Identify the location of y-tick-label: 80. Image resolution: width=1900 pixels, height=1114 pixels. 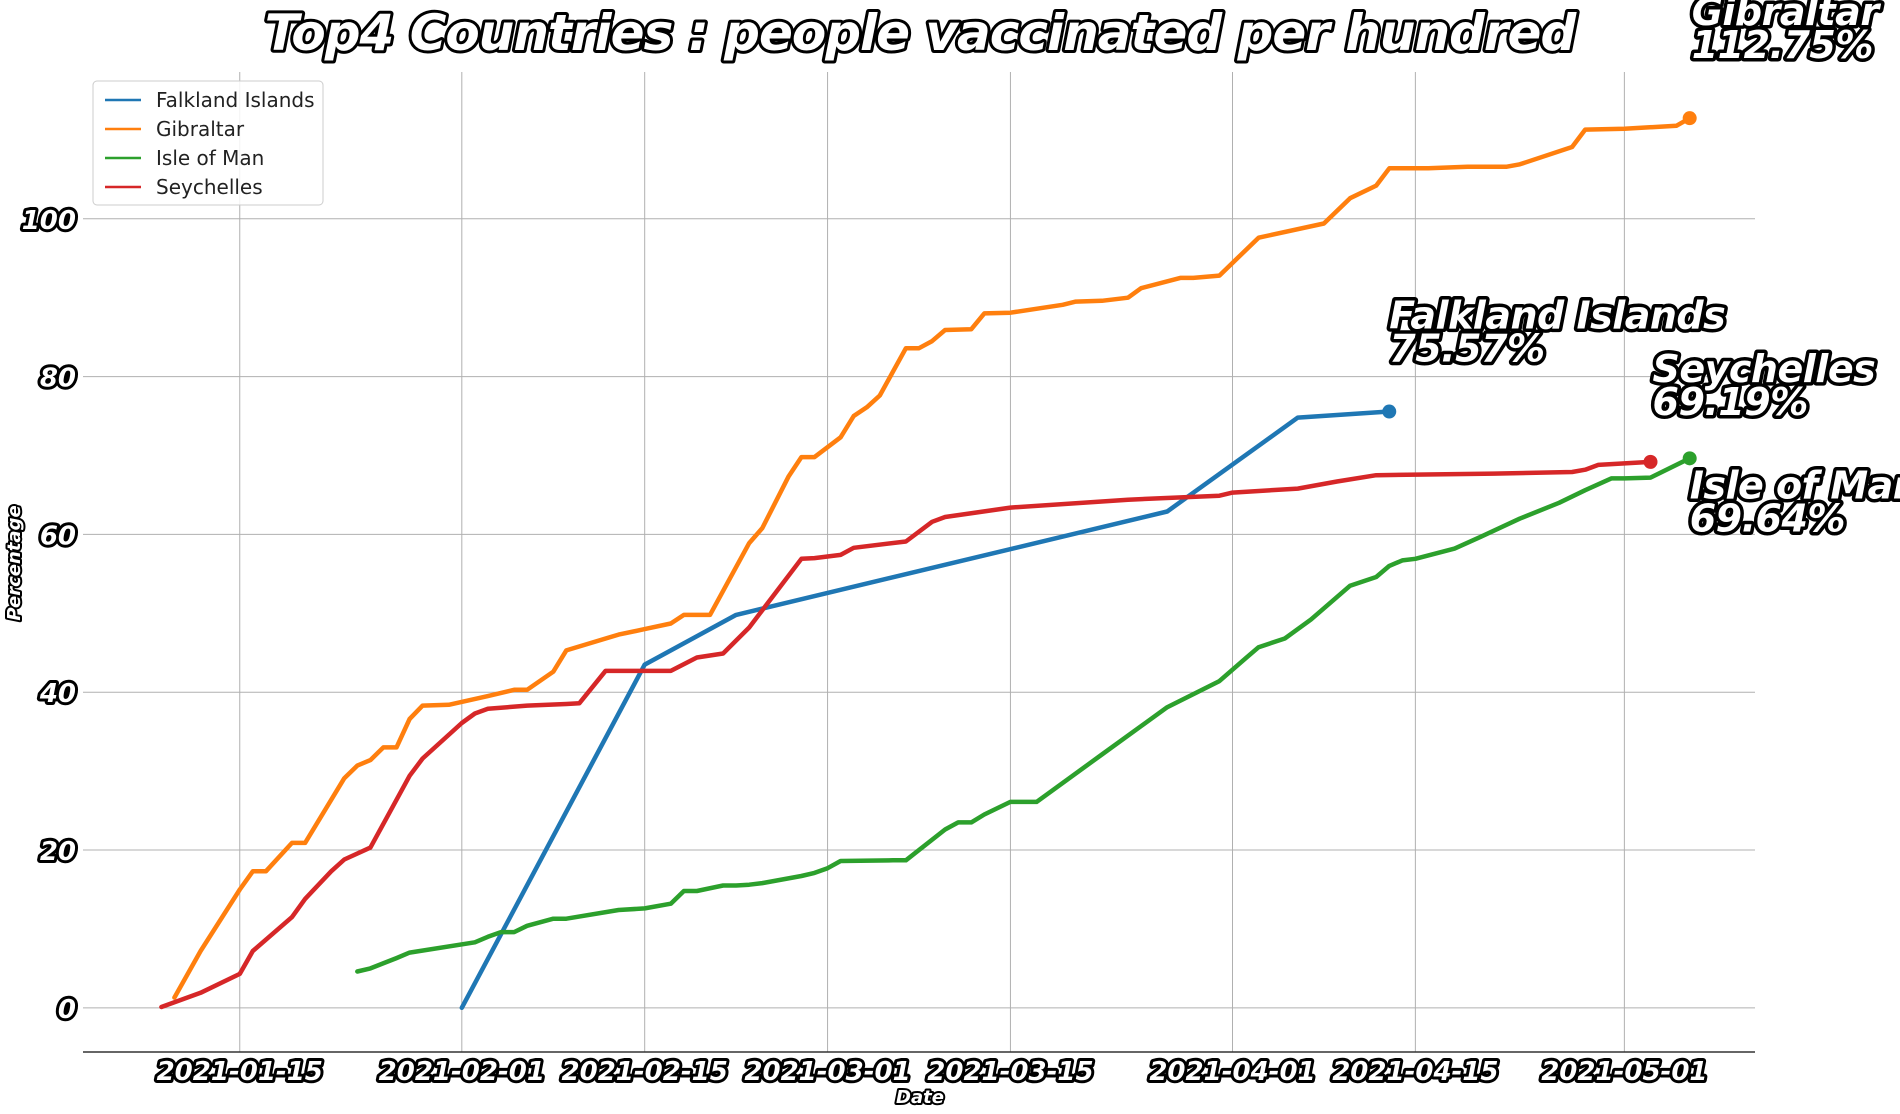
(58, 379).